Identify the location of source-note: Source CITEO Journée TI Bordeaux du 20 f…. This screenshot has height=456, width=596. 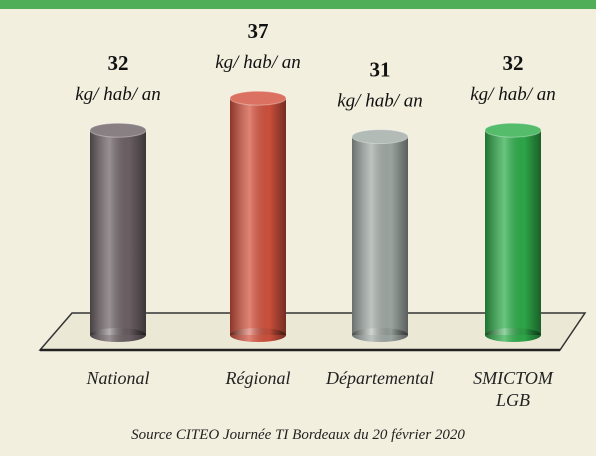
(298, 435).